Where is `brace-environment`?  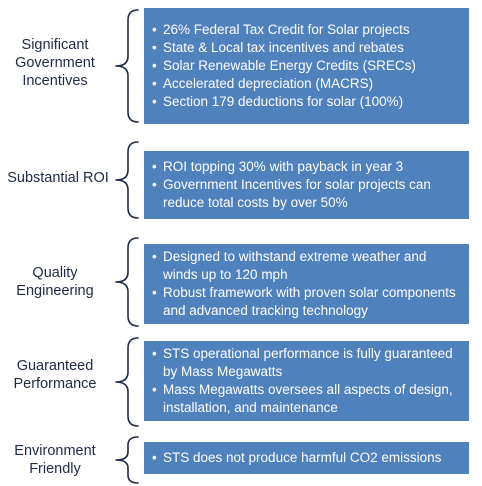
brace-environment is located at coordinates (127, 460).